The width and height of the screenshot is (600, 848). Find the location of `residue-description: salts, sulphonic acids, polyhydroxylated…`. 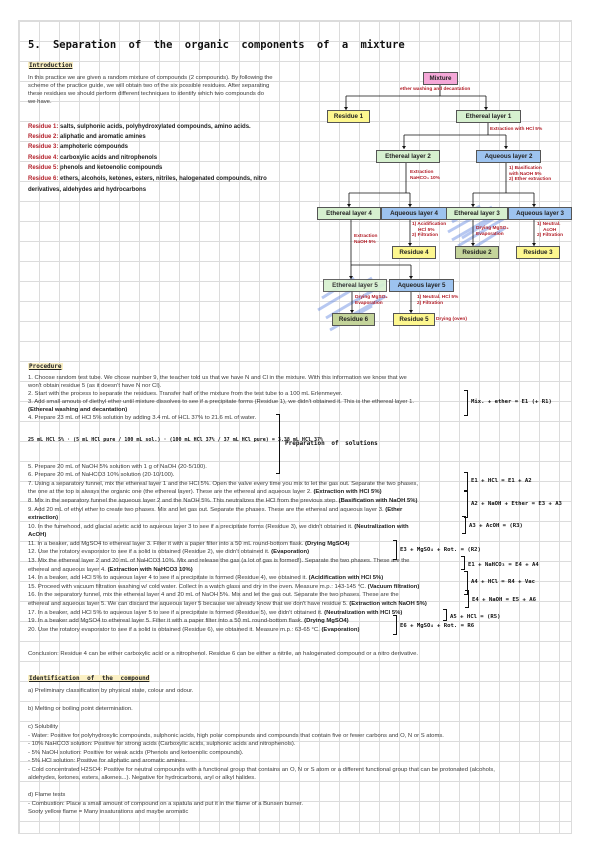

residue-description: salts, sulphonic acids, polyhydroxylated… is located at coordinates (155, 127).